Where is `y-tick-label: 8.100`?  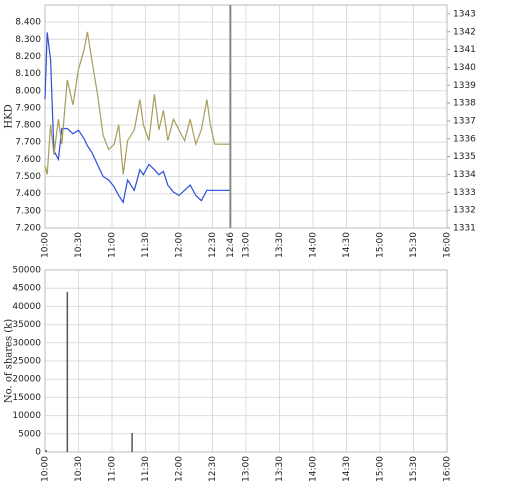 y-tick-label: 8.100 is located at coordinates (28, 74).